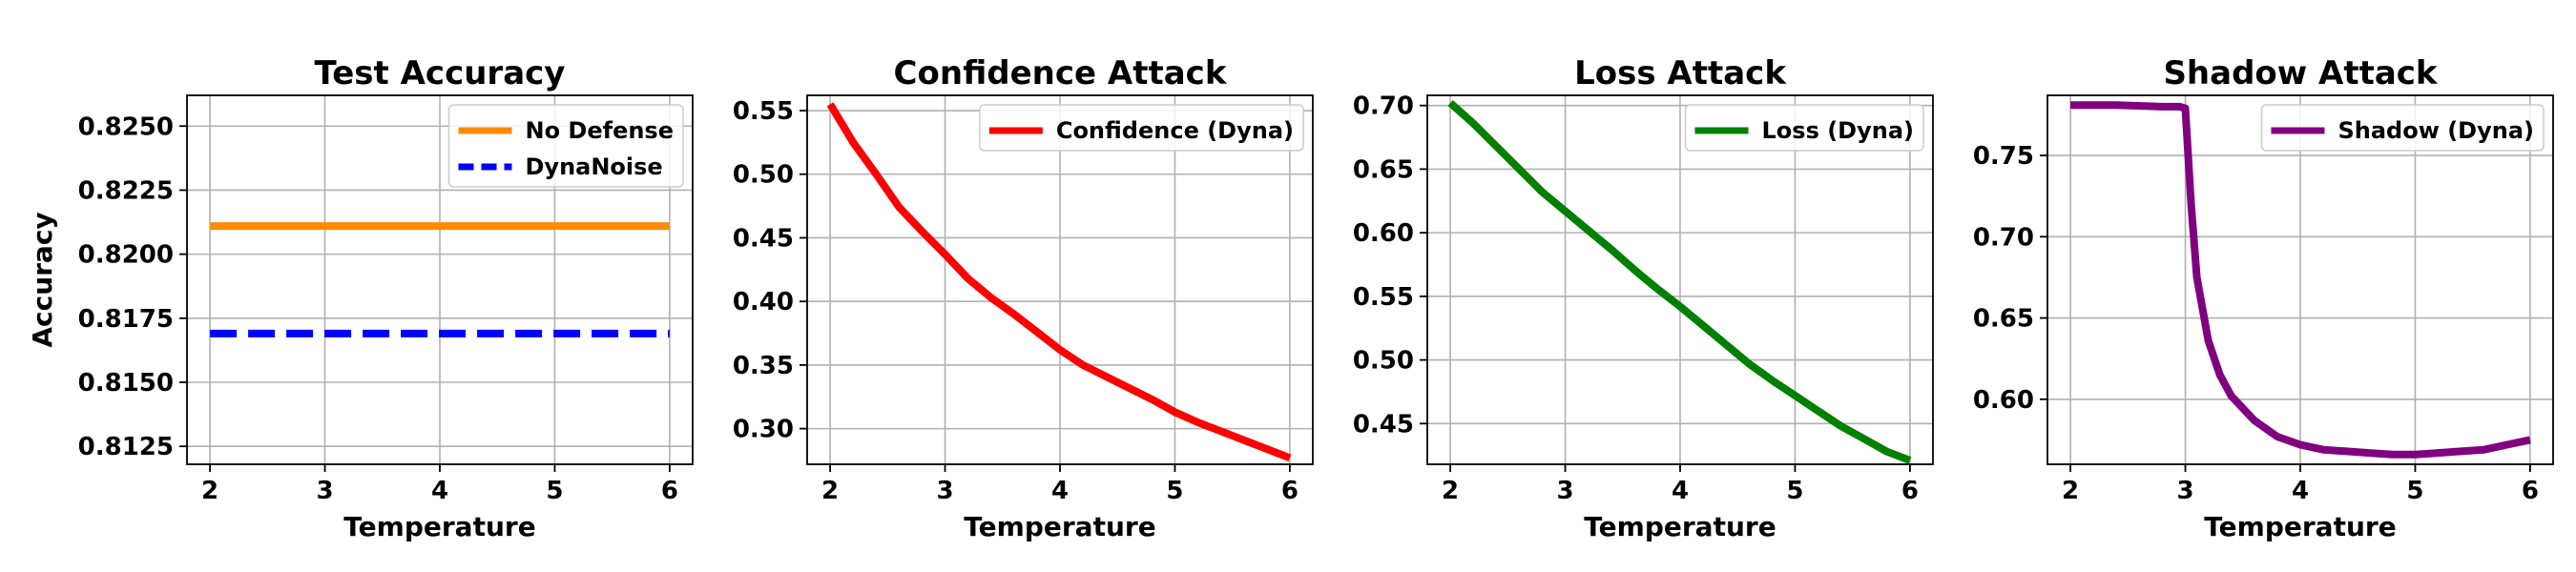 Image resolution: width=2576 pixels, height=572 pixels. Describe the element at coordinates (126, 190) in the screenshot. I see `y-tick-label: 0.8225` at that location.